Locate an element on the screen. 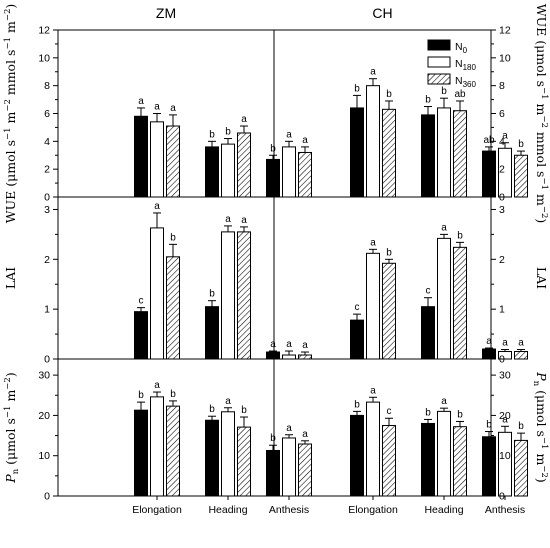 This screenshot has width=550, height=548. bar-lai-zm-heading-n180 is located at coordinates (228, 295).